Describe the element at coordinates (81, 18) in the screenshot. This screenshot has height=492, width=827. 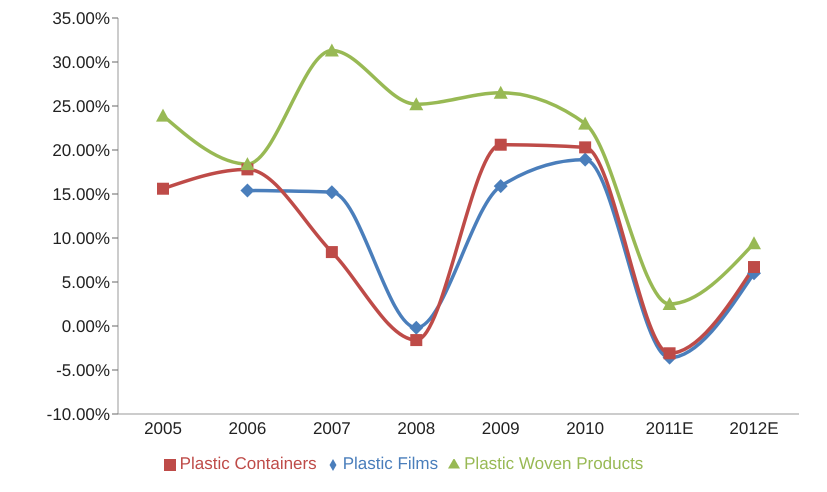
I see `y-tick-label: 35.00%` at that location.